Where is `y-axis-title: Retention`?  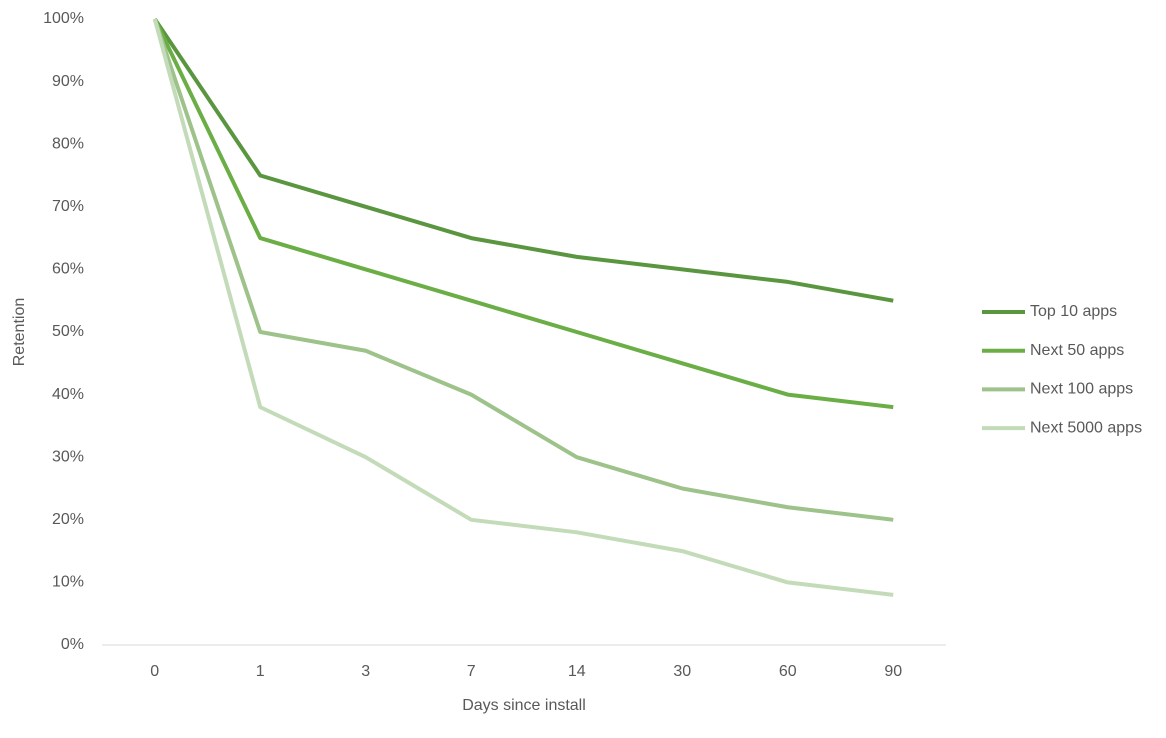
y-axis-title: Retention is located at coordinates (19, 332).